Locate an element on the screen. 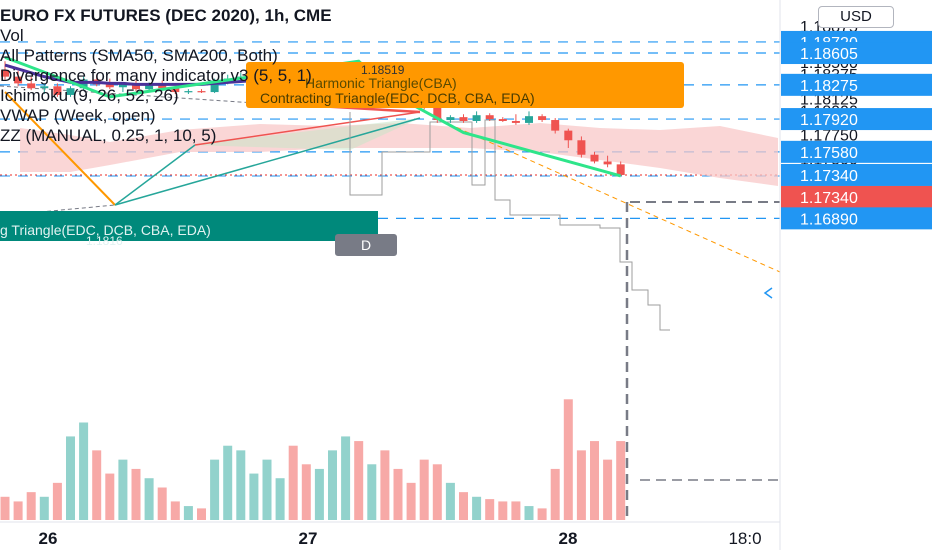 This screenshot has width=932, height=550. legend-indicator: Vol is located at coordinates (12, 35).